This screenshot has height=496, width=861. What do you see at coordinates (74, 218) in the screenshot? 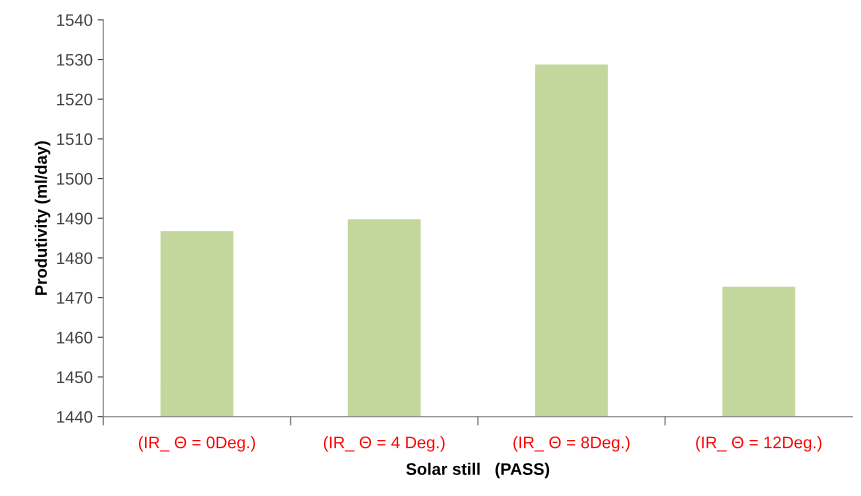
I see `y-tick-label: 1490` at bounding box center [74, 218].